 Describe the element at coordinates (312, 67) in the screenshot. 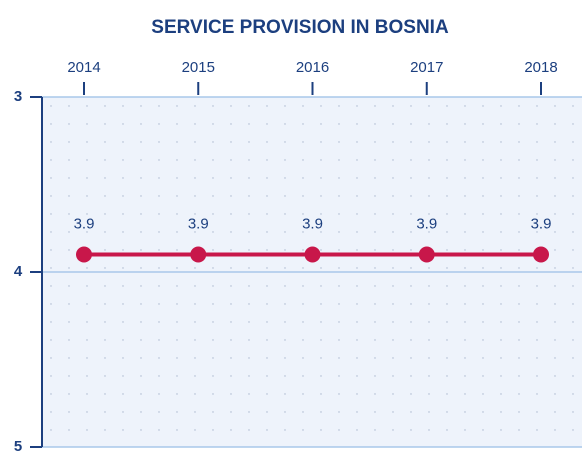

I see `x-tick-label: 2016` at that location.